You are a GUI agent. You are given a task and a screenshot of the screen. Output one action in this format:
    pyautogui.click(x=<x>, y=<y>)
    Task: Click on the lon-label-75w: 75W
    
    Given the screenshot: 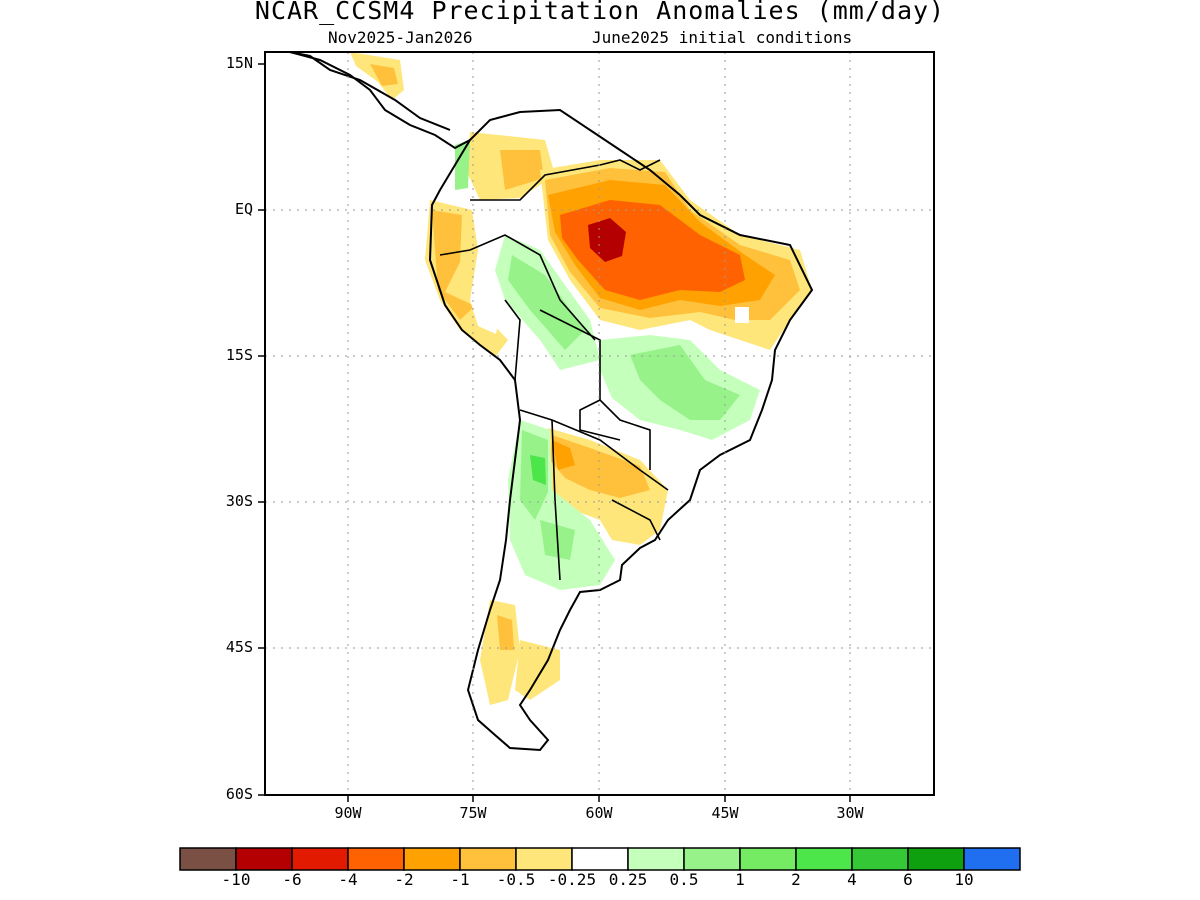 What is the action you would take?
    pyautogui.click(x=473, y=813)
    